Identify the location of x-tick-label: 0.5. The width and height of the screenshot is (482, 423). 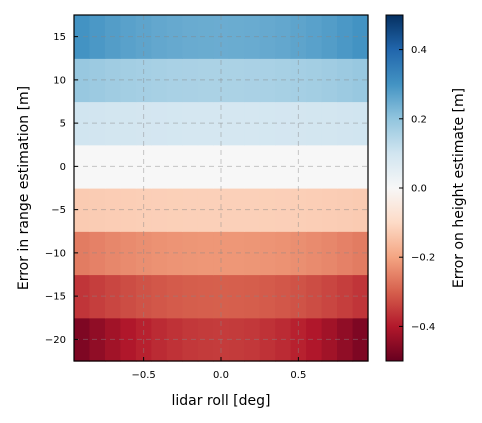
(298, 375).